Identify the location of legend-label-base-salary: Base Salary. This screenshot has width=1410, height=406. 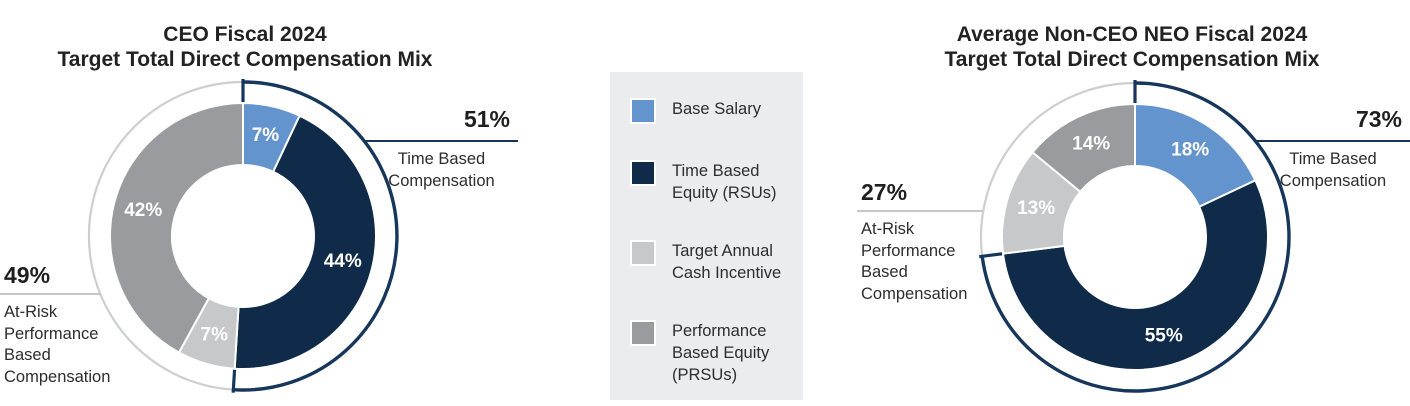
(716, 109).